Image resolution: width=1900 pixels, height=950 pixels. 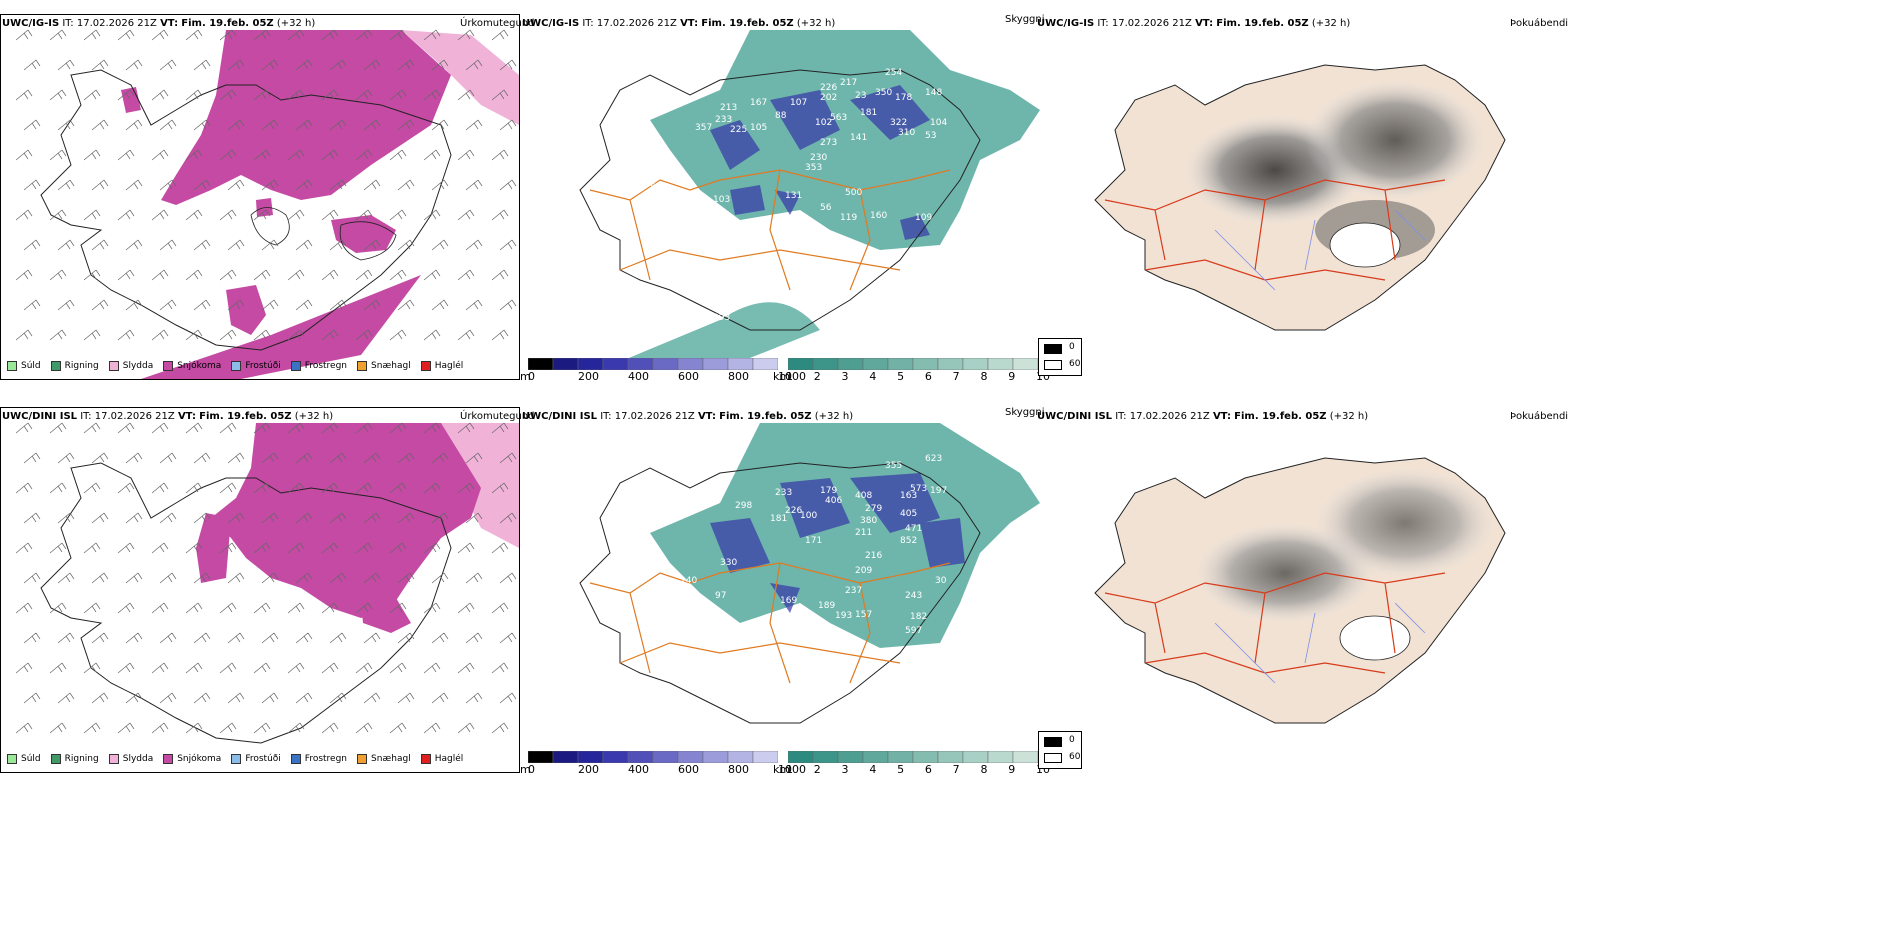 What do you see at coordinates (384, 366) in the screenshot?
I see `legend-item: Snæhagl` at bounding box center [384, 366].